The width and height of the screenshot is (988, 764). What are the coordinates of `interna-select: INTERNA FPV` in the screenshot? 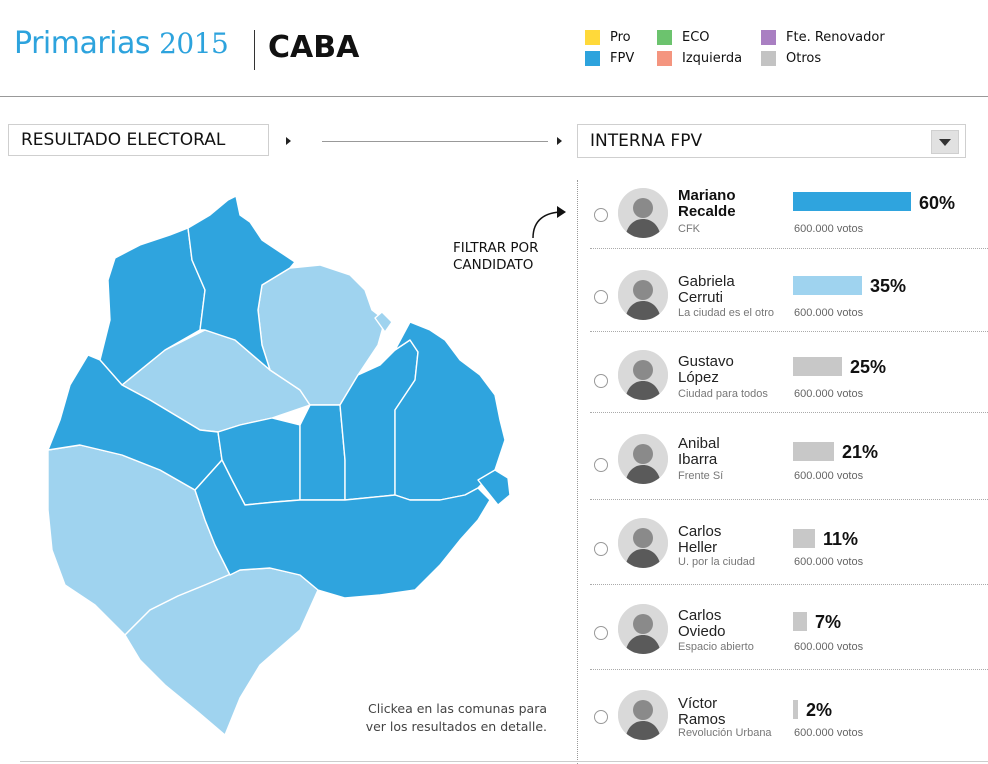 It's located at (771, 141).